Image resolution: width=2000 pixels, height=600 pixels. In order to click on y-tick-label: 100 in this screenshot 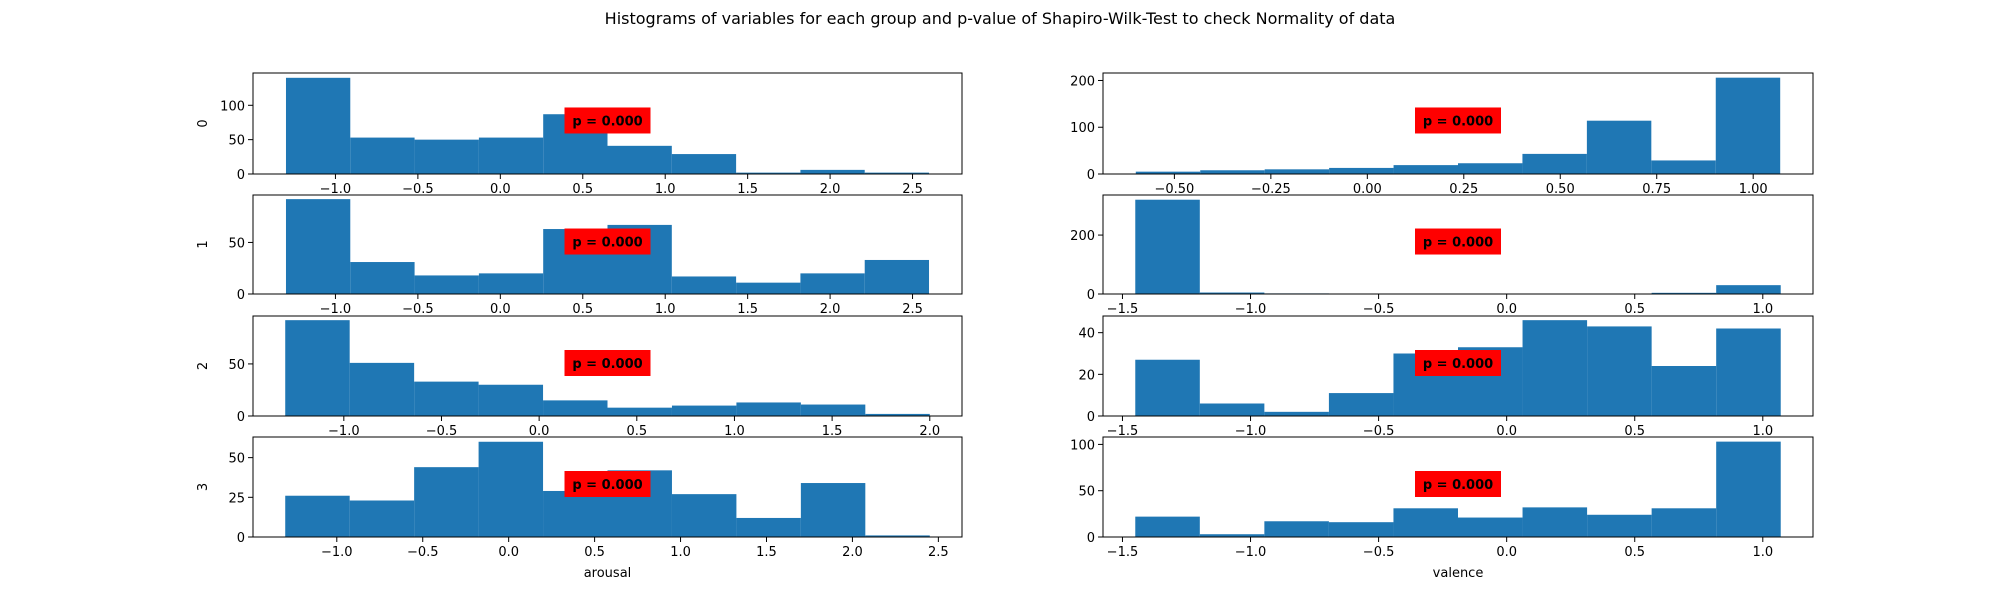, I will do `click(232, 106)`.